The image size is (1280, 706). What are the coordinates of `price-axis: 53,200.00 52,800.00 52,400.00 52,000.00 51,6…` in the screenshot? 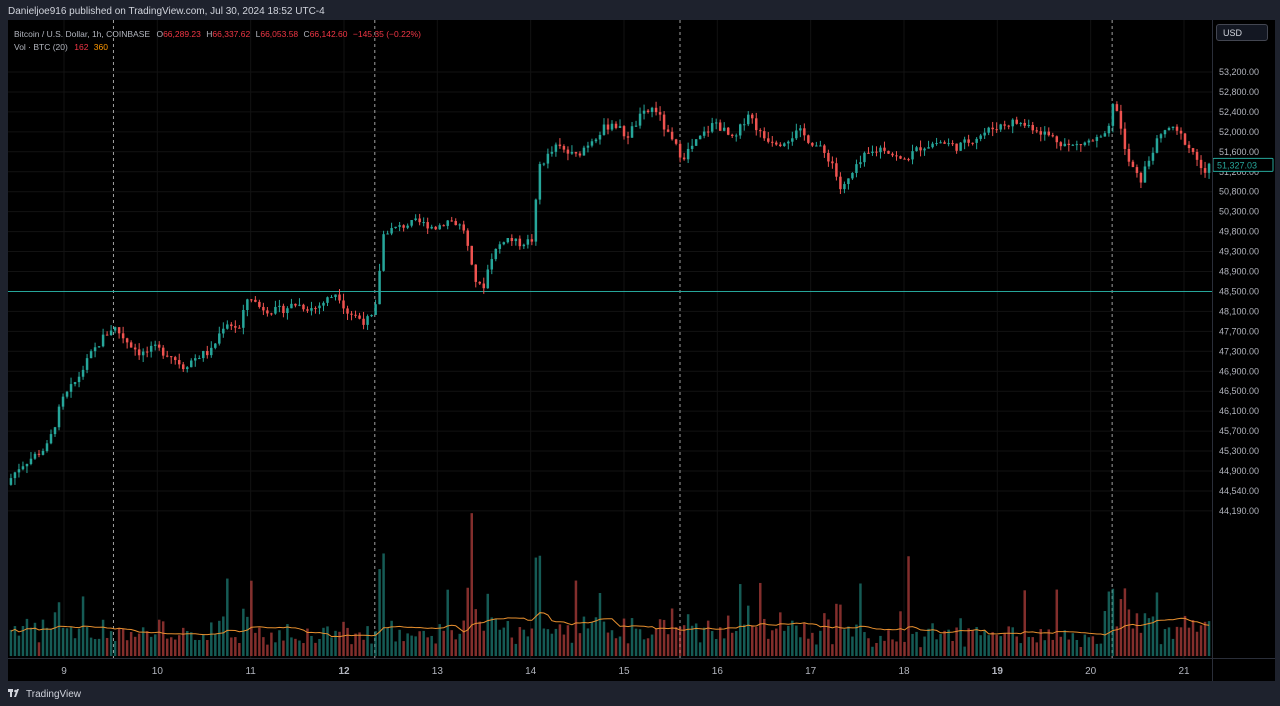 It's located at (1243, 339).